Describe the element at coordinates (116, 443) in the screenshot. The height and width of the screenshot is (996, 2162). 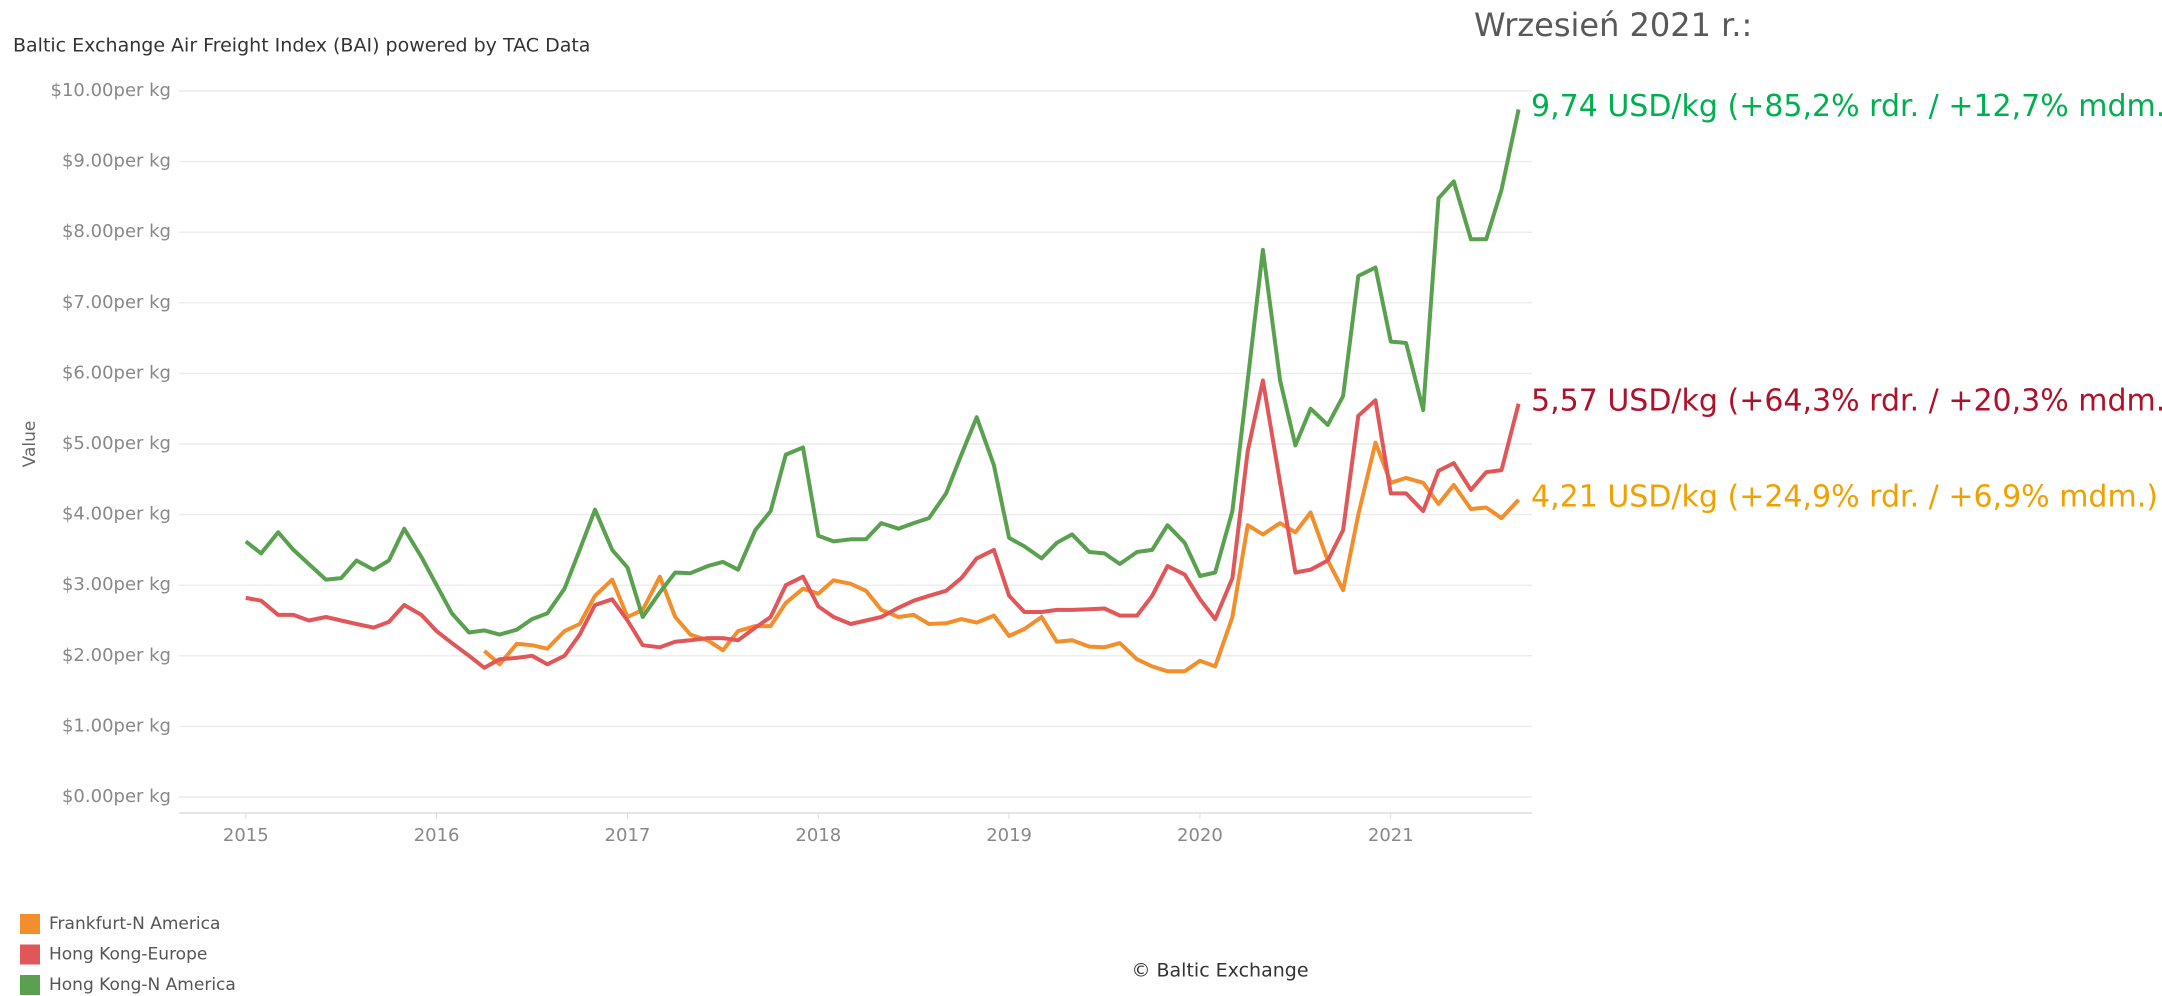
I see `y-tick-label: $5.00per kg` at that location.